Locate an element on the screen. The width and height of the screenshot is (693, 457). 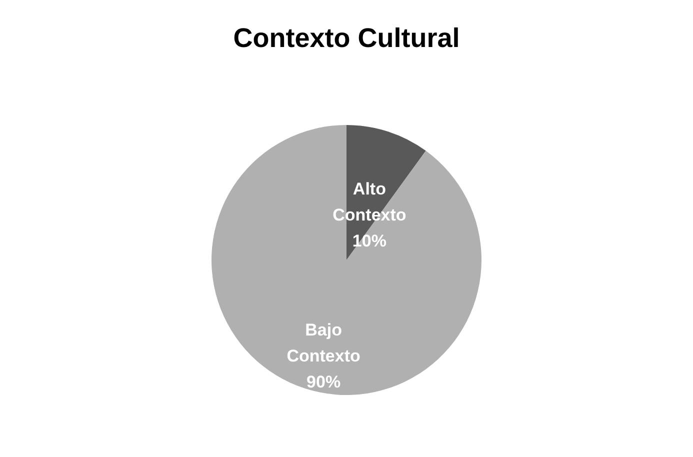
data-label: 90% is located at coordinates (323, 382).